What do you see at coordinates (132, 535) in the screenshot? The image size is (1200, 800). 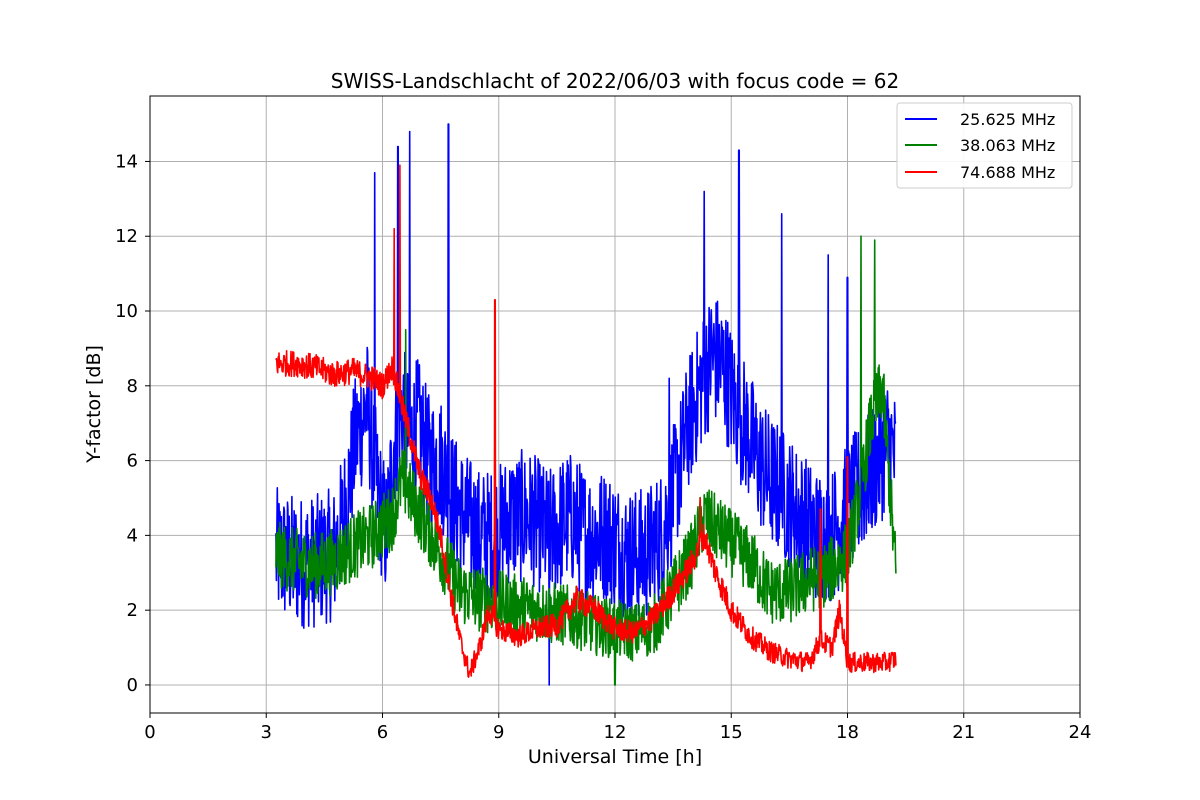 I see `y-tick-label: 4` at bounding box center [132, 535].